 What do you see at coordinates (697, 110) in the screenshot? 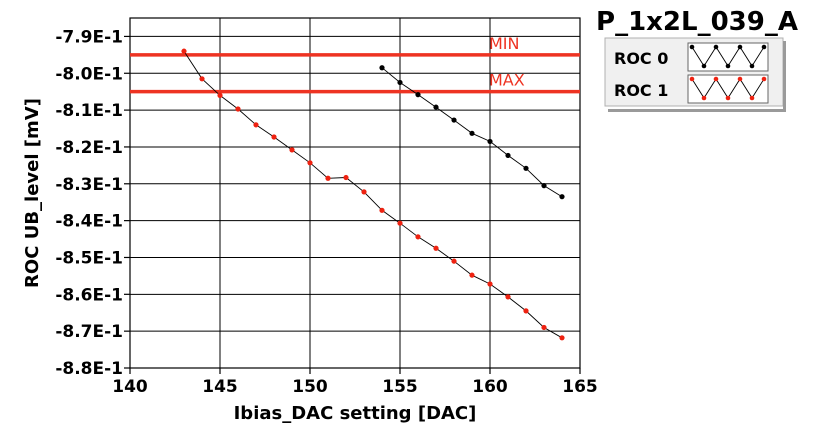
I see `legend-shadow-bottom` at bounding box center [697, 110].